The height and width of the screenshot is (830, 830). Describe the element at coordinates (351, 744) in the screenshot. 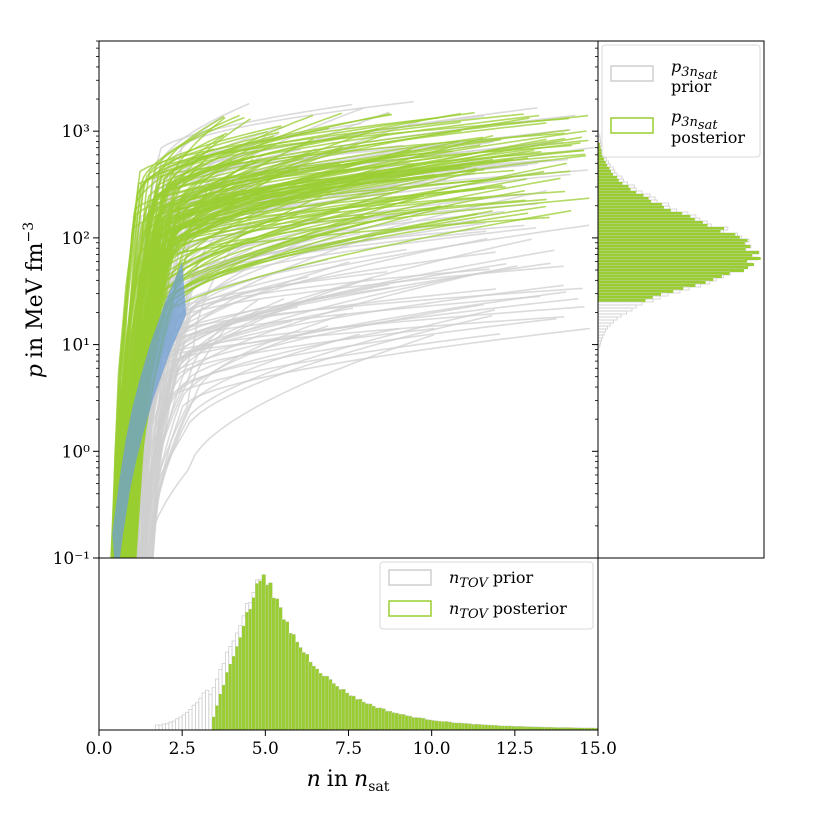

I see `bottom-x-ticks: 0.0 2.5 5.0 7.5 10.0 12.5 15.0` at that location.